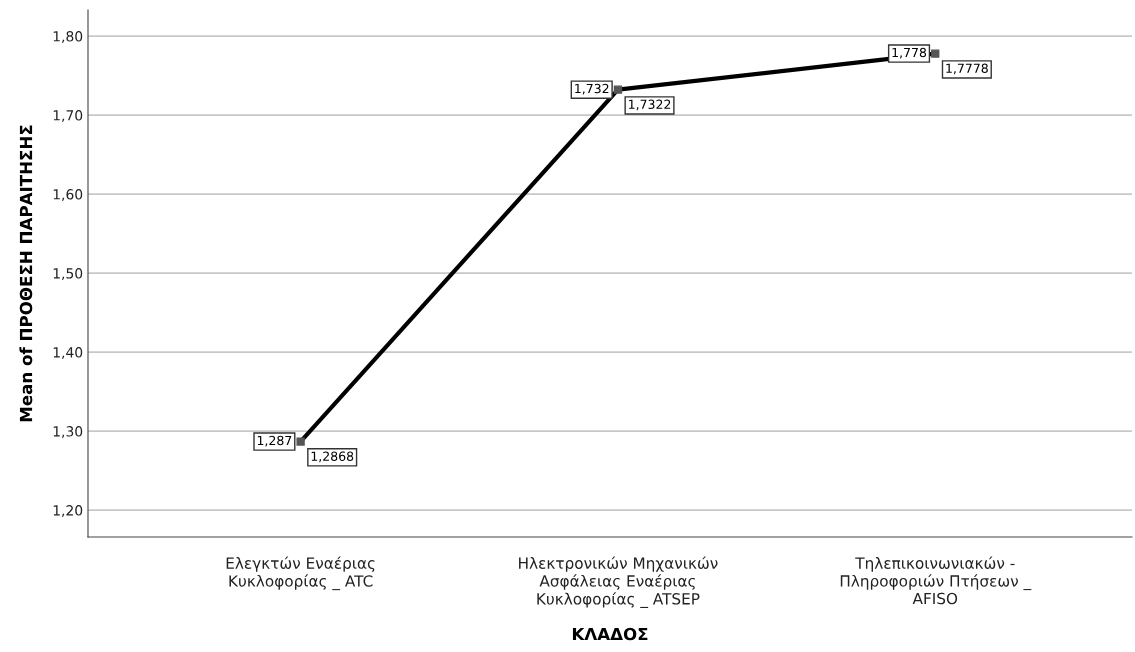  What do you see at coordinates (68, 195) in the screenshot?
I see `y-tick-label: 1,60` at bounding box center [68, 195].